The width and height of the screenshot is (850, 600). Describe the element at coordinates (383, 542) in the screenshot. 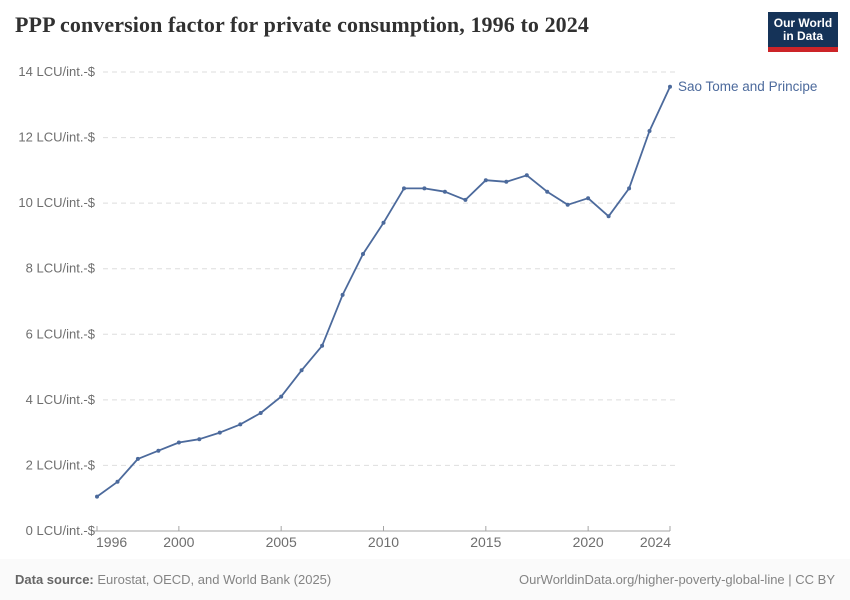

I see `x-axis-tick-label: 2010` at that location.